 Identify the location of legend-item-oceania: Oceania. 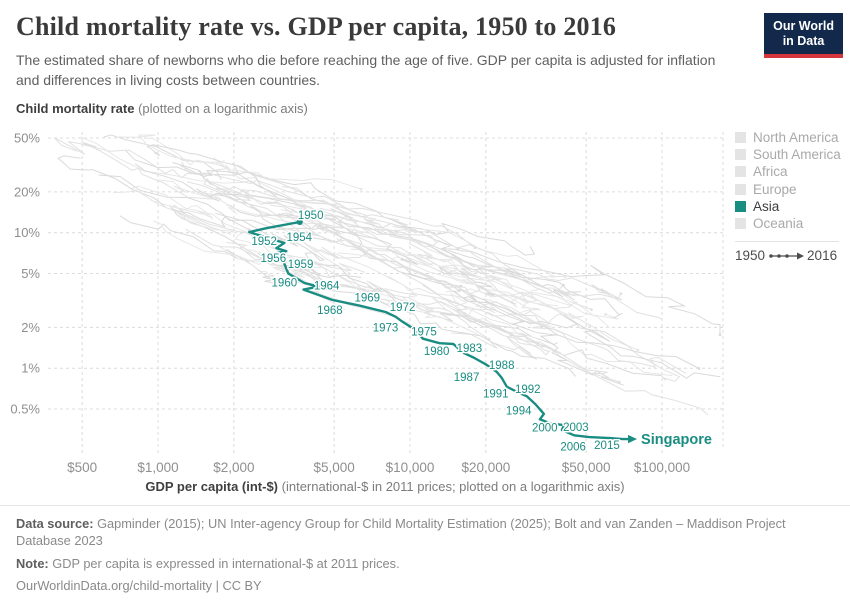
(791, 223).